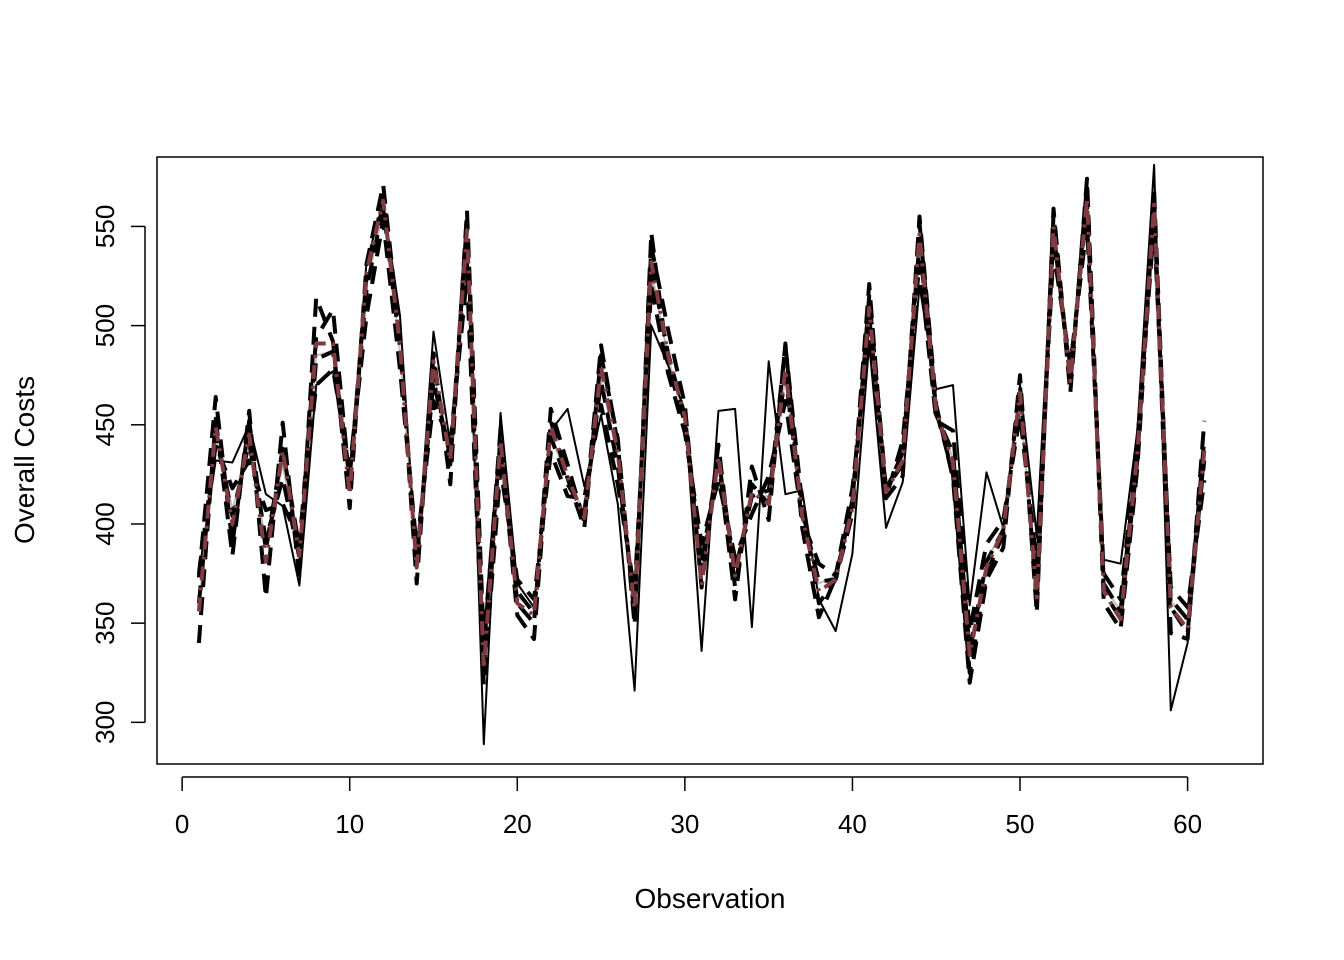 The image size is (1344, 960). What do you see at coordinates (349, 824) in the screenshot?
I see `x-tick-label: 10` at bounding box center [349, 824].